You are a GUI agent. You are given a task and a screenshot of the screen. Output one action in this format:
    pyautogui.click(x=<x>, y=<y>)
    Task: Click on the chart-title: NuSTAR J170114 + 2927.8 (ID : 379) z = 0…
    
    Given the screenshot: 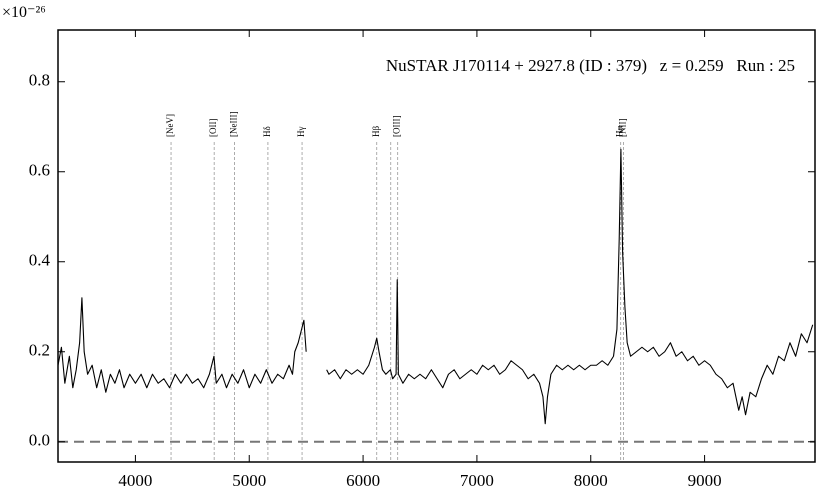 What is the action you would take?
    pyautogui.click(x=590, y=65)
    